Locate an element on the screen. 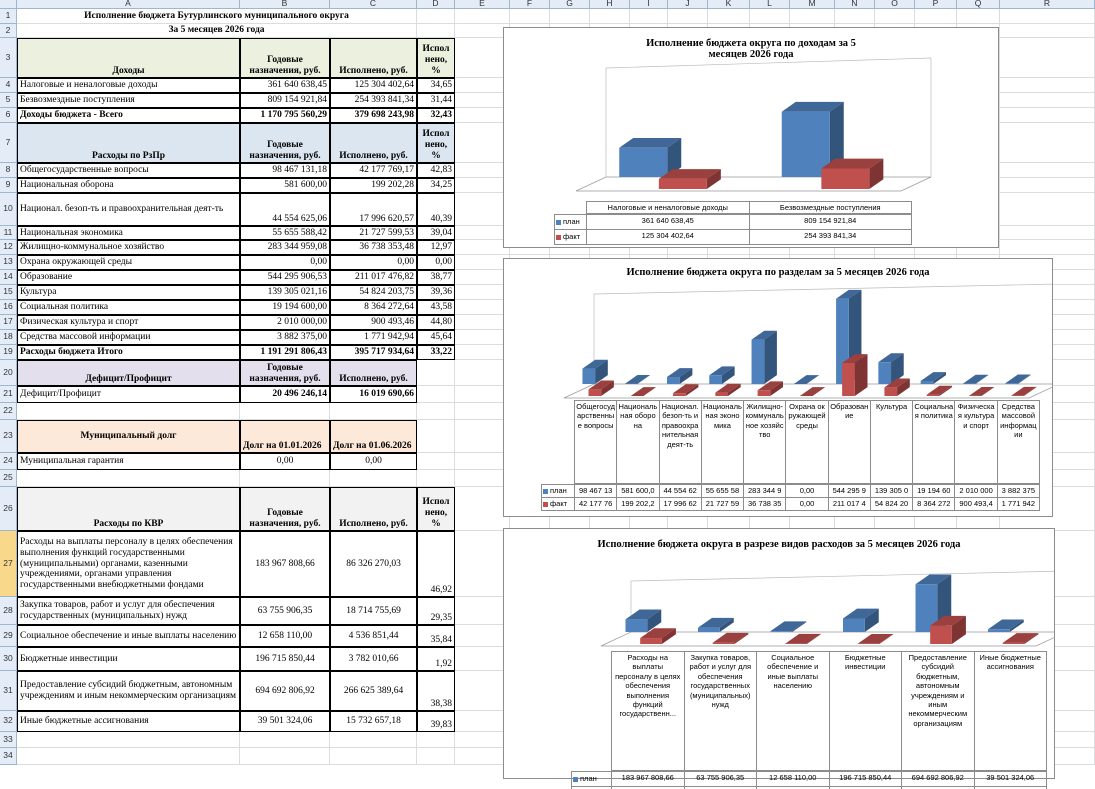 Image resolution: width=1095 pixels, height=789 pixels. column-header: K is located at coordinates (729, 4).